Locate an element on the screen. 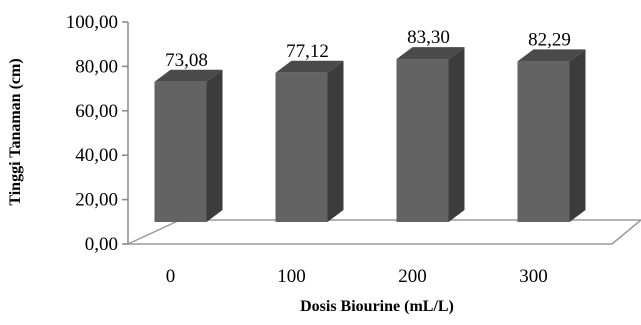 This screenshot has width=641, height=325. y-tick-label: 80,00 is located at coordinates (96, 66).